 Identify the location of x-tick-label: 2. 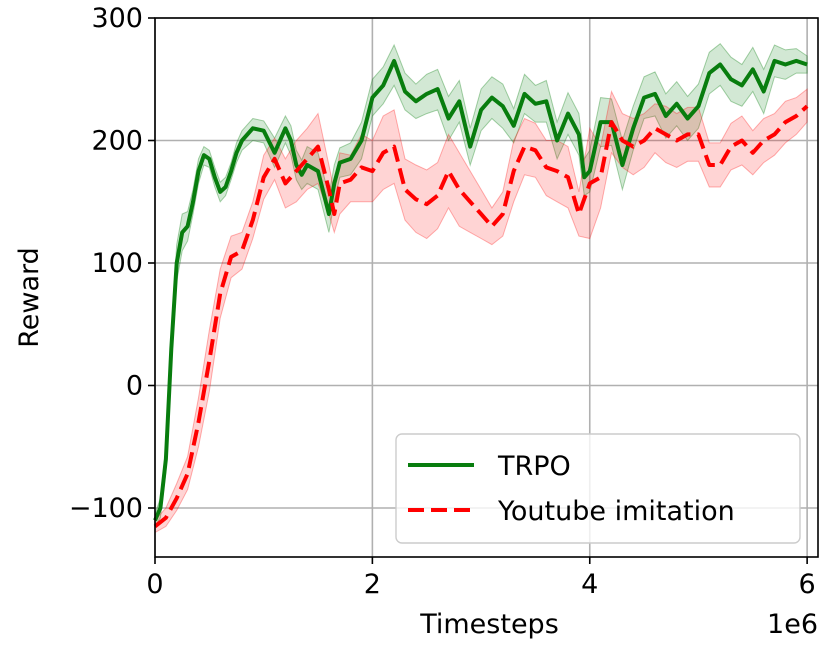
(372, 584).